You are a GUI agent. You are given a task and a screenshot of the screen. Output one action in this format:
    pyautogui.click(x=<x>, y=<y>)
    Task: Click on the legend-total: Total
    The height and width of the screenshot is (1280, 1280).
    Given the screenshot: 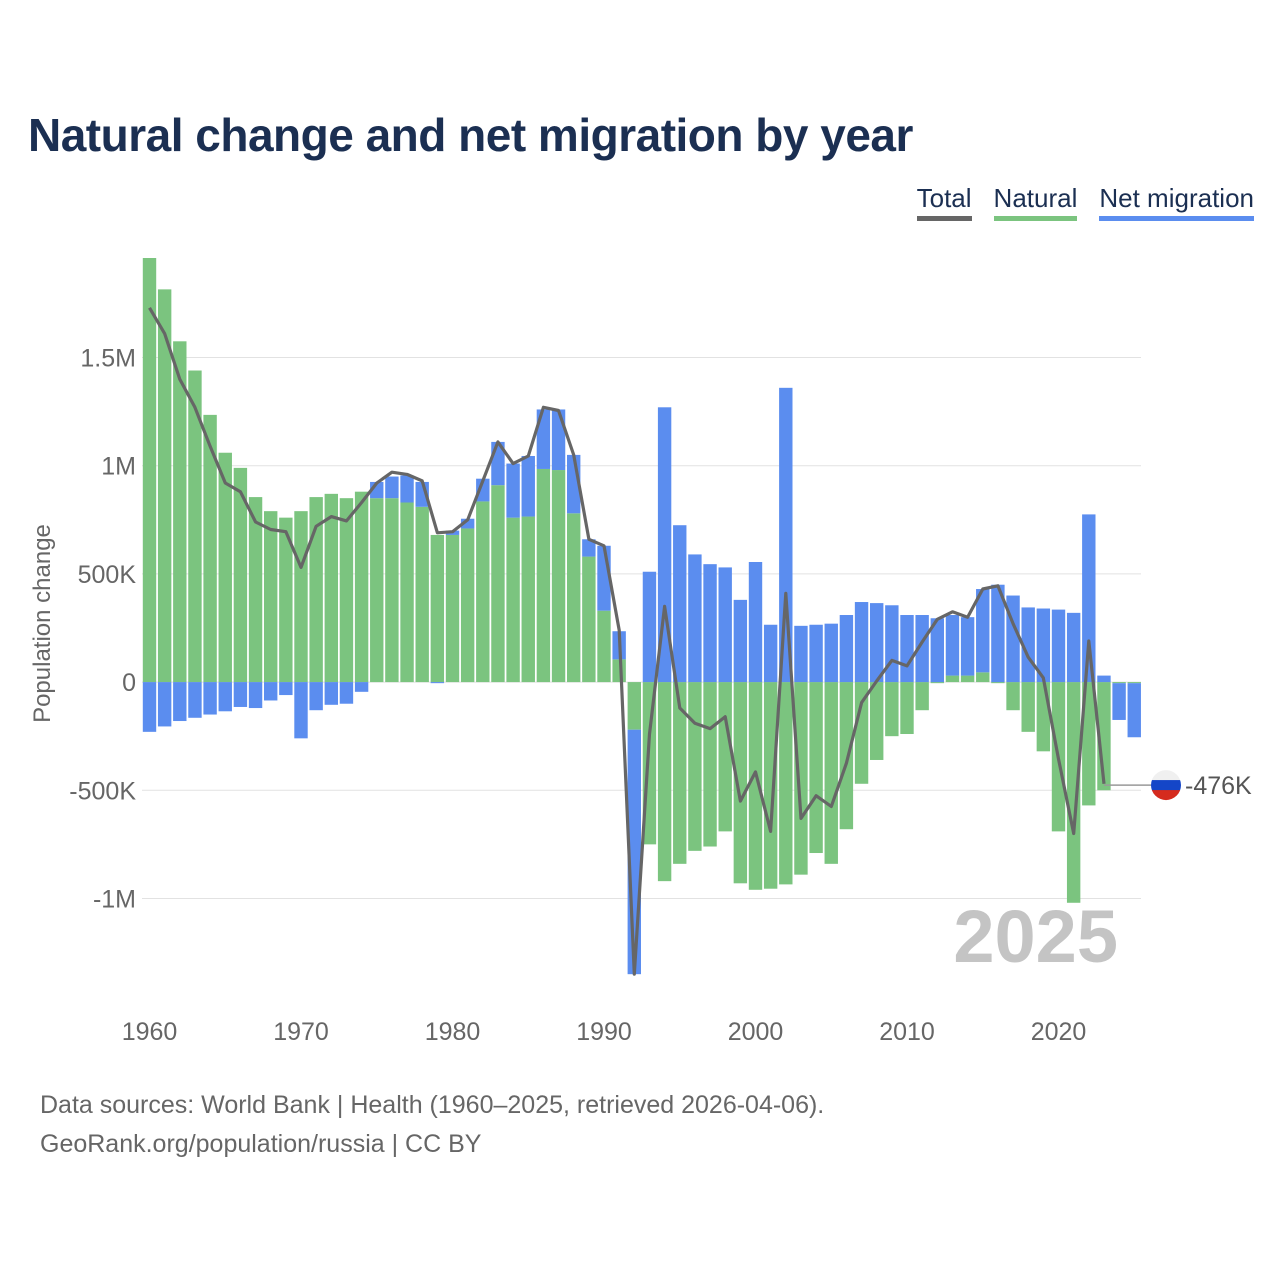 What is the action you would take?
    pyautogui.click(x=944, y=202)
    